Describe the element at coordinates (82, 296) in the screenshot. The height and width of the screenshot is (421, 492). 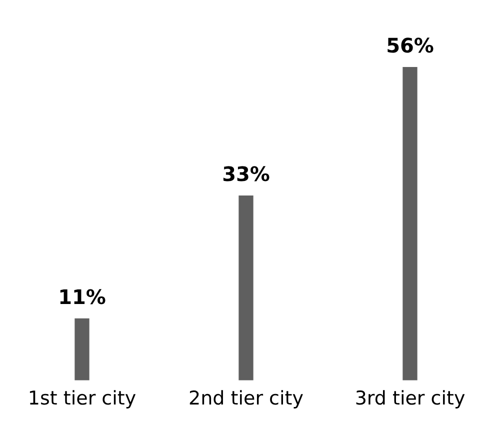
I see `data-label: 11%` at that location.